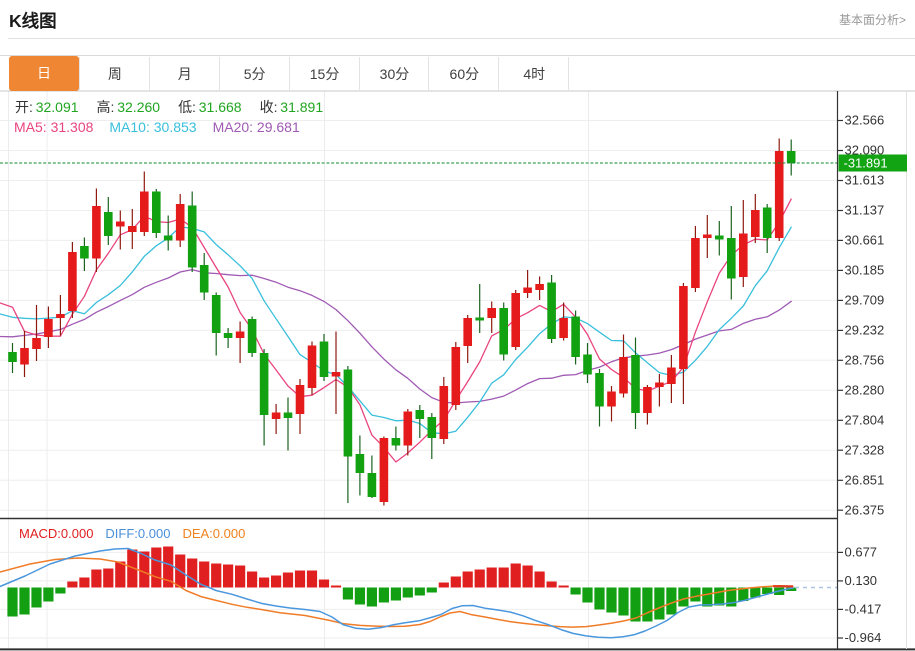 The width and height of the screenshot is (915, 651). Describe the element at coordinates (865, 360) in the screenshot. I see `svg-text: 28.756` at that location.